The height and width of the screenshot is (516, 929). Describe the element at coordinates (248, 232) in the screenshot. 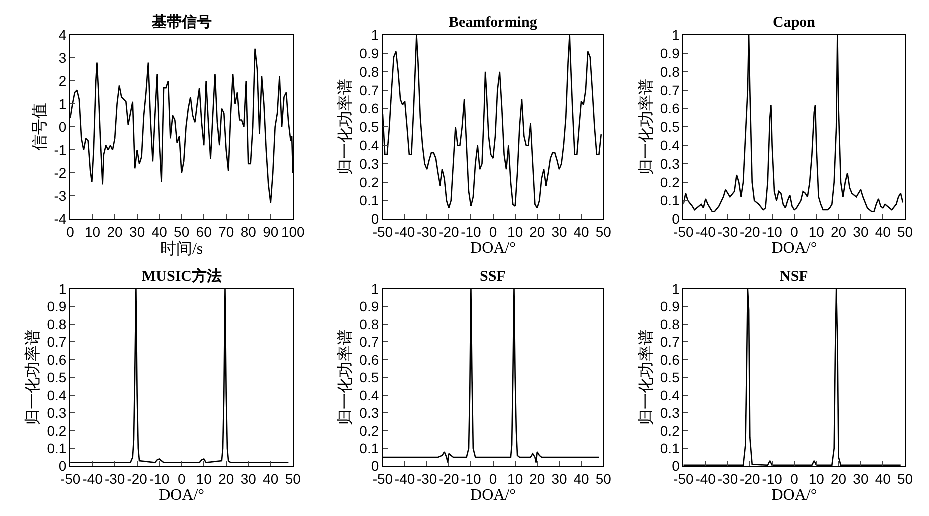

I see `x-tick-label: 80` at that location.